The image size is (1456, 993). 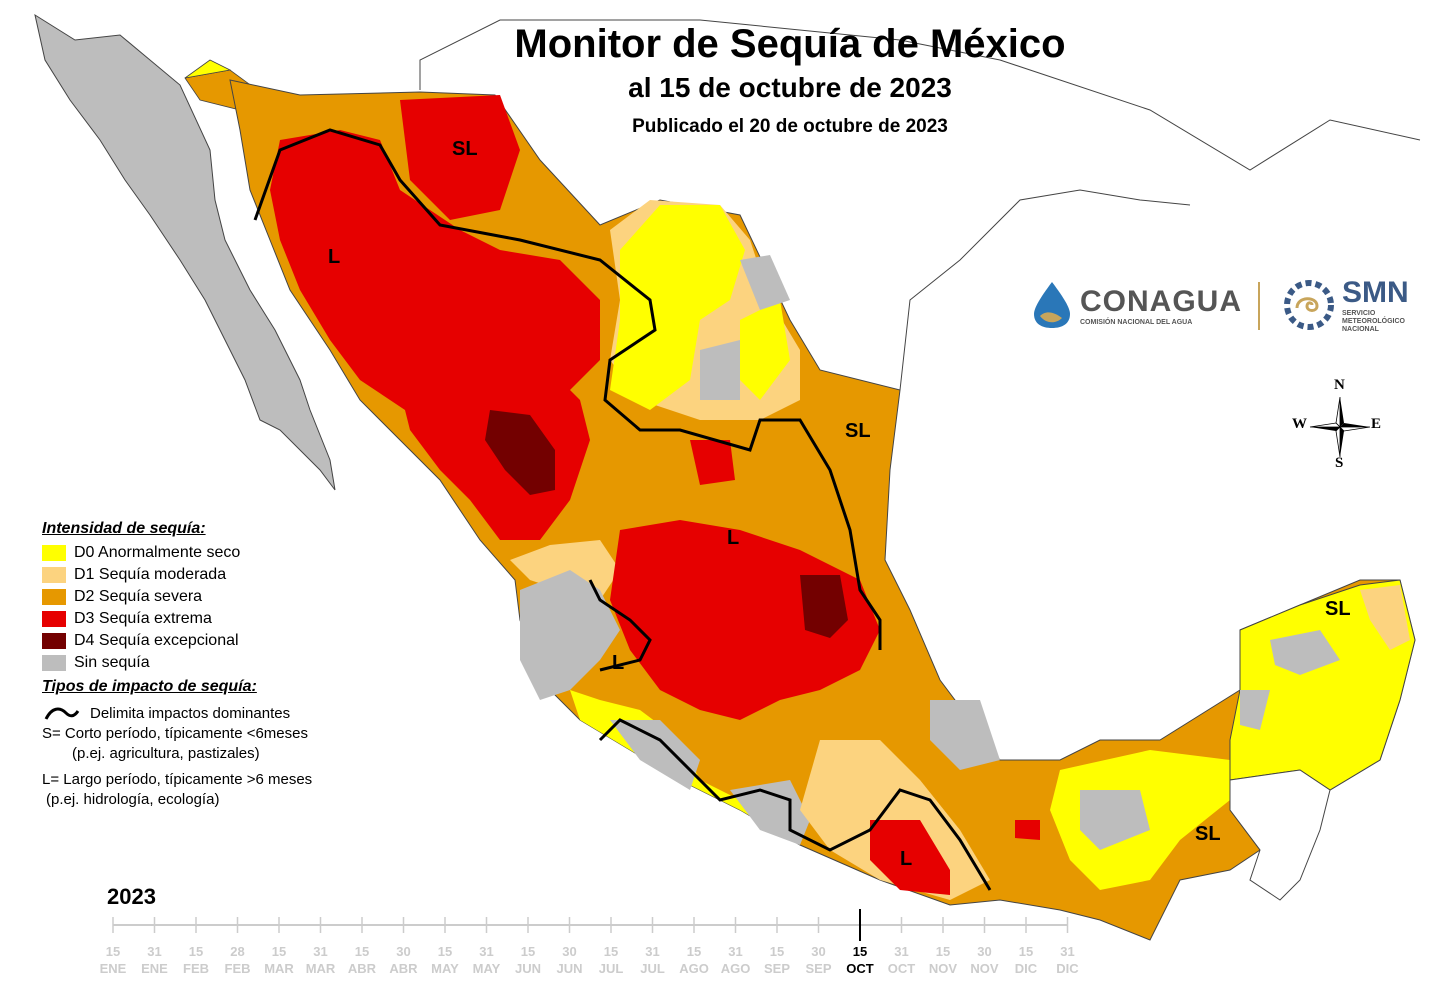 What do you see at coordinates (155, 960) in the screenshot?
I see `timeline-tick-label: 31 ENE` at bounding box center [155, 960].